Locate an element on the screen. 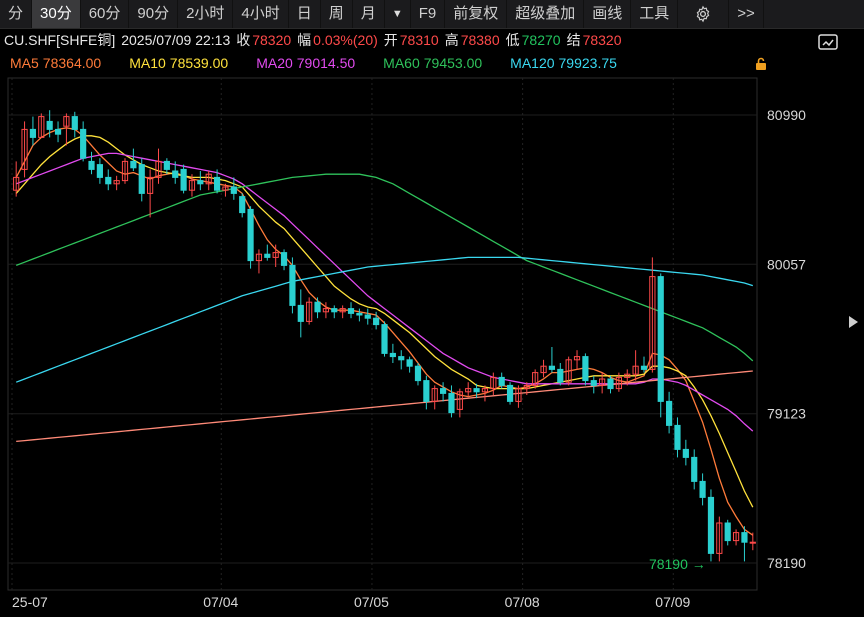 The image size is (864, 617). settle-value: 78320 is located at coordinates (602, 40).